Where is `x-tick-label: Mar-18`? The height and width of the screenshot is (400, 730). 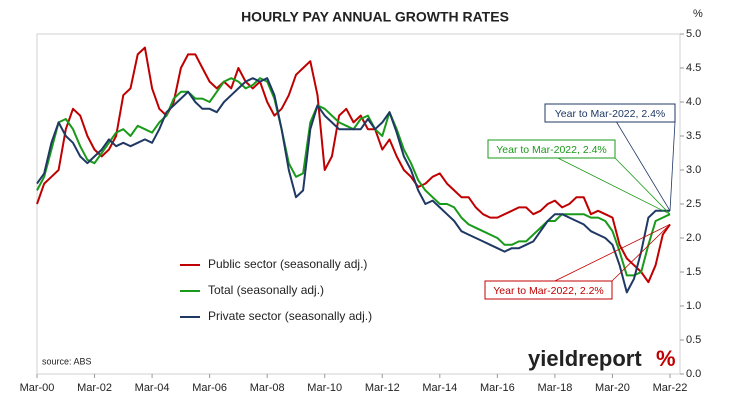 x-tick-label: Mar-18 is located at coordinates (554, 388).